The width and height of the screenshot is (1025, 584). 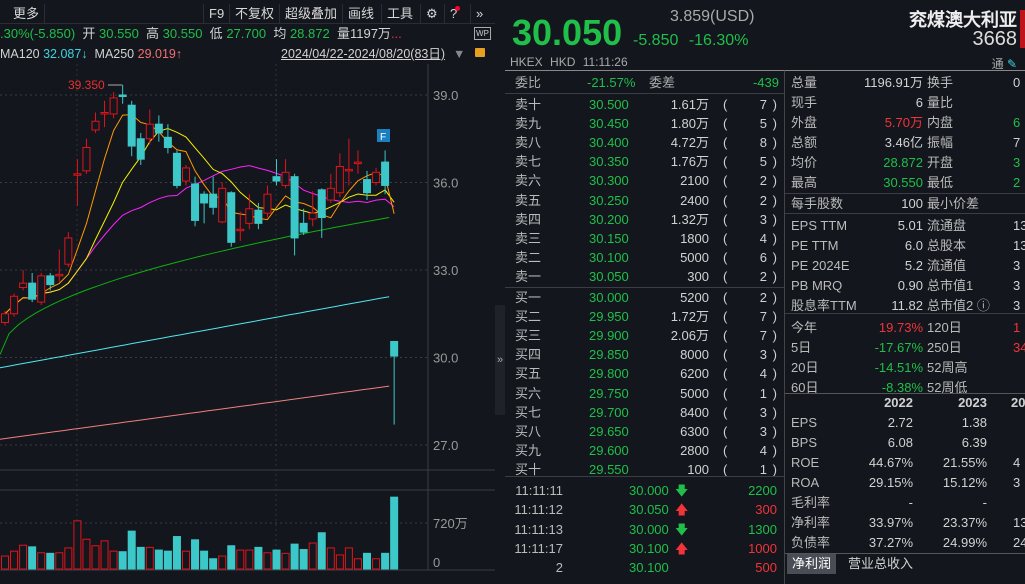 What do you see at coordinates (645, 393) in the screenshot?
I see `bids-level-row: 买六 29.750 5000 (1)` at bounding box center [645, 393].